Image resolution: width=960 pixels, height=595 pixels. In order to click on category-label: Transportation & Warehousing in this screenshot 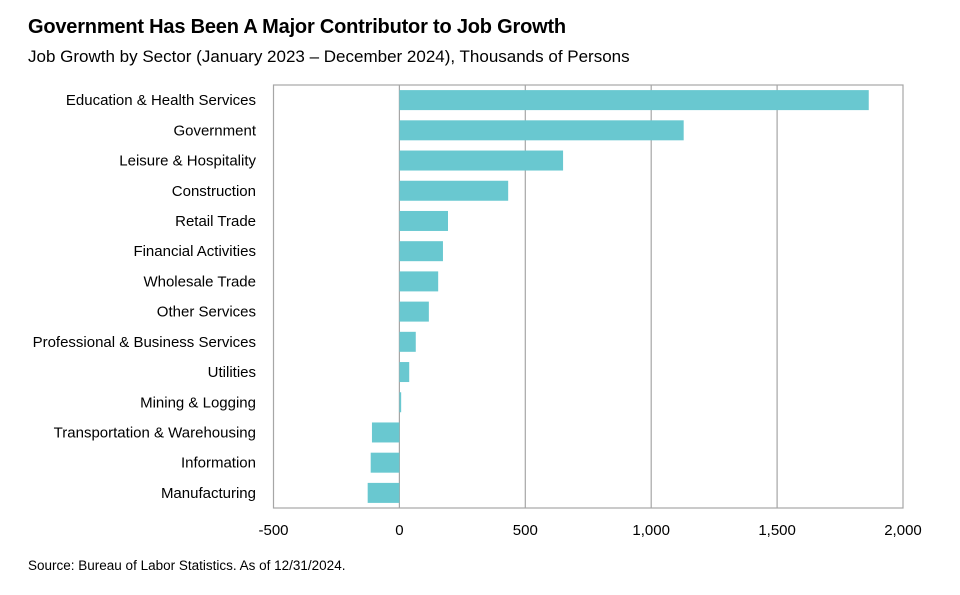, I will do `click(155, 432)`.